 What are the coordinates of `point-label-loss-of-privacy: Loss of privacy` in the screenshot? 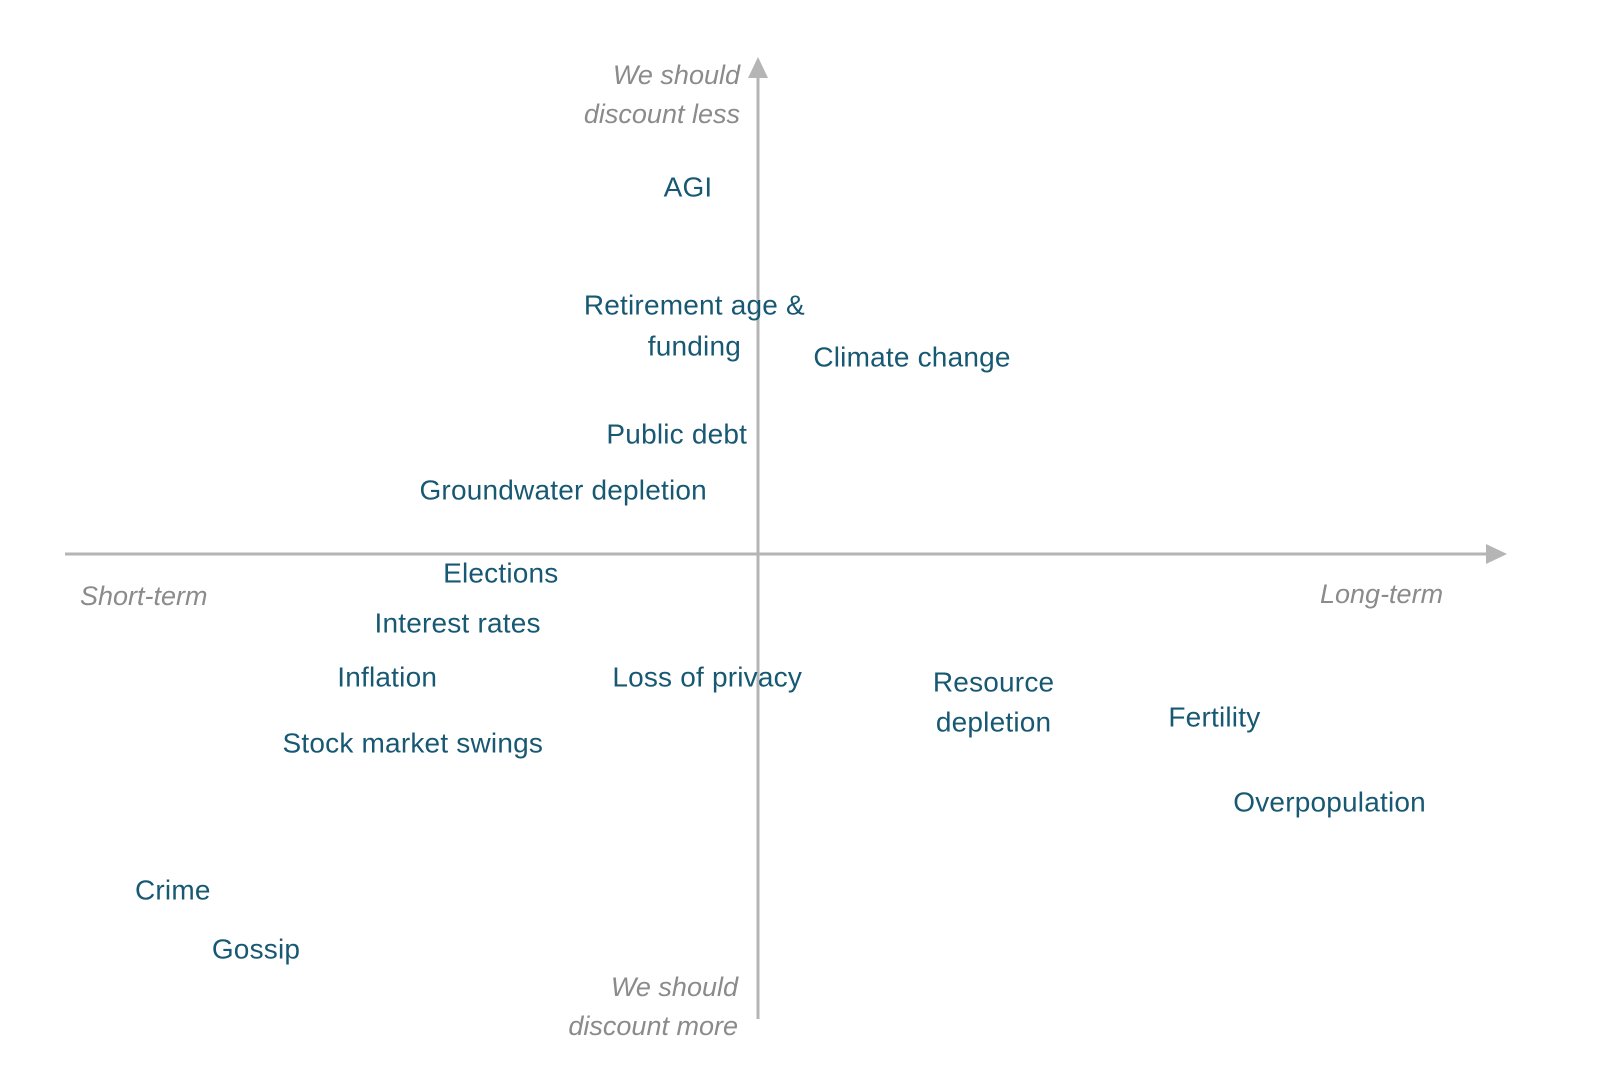 It's located at (707, 677).